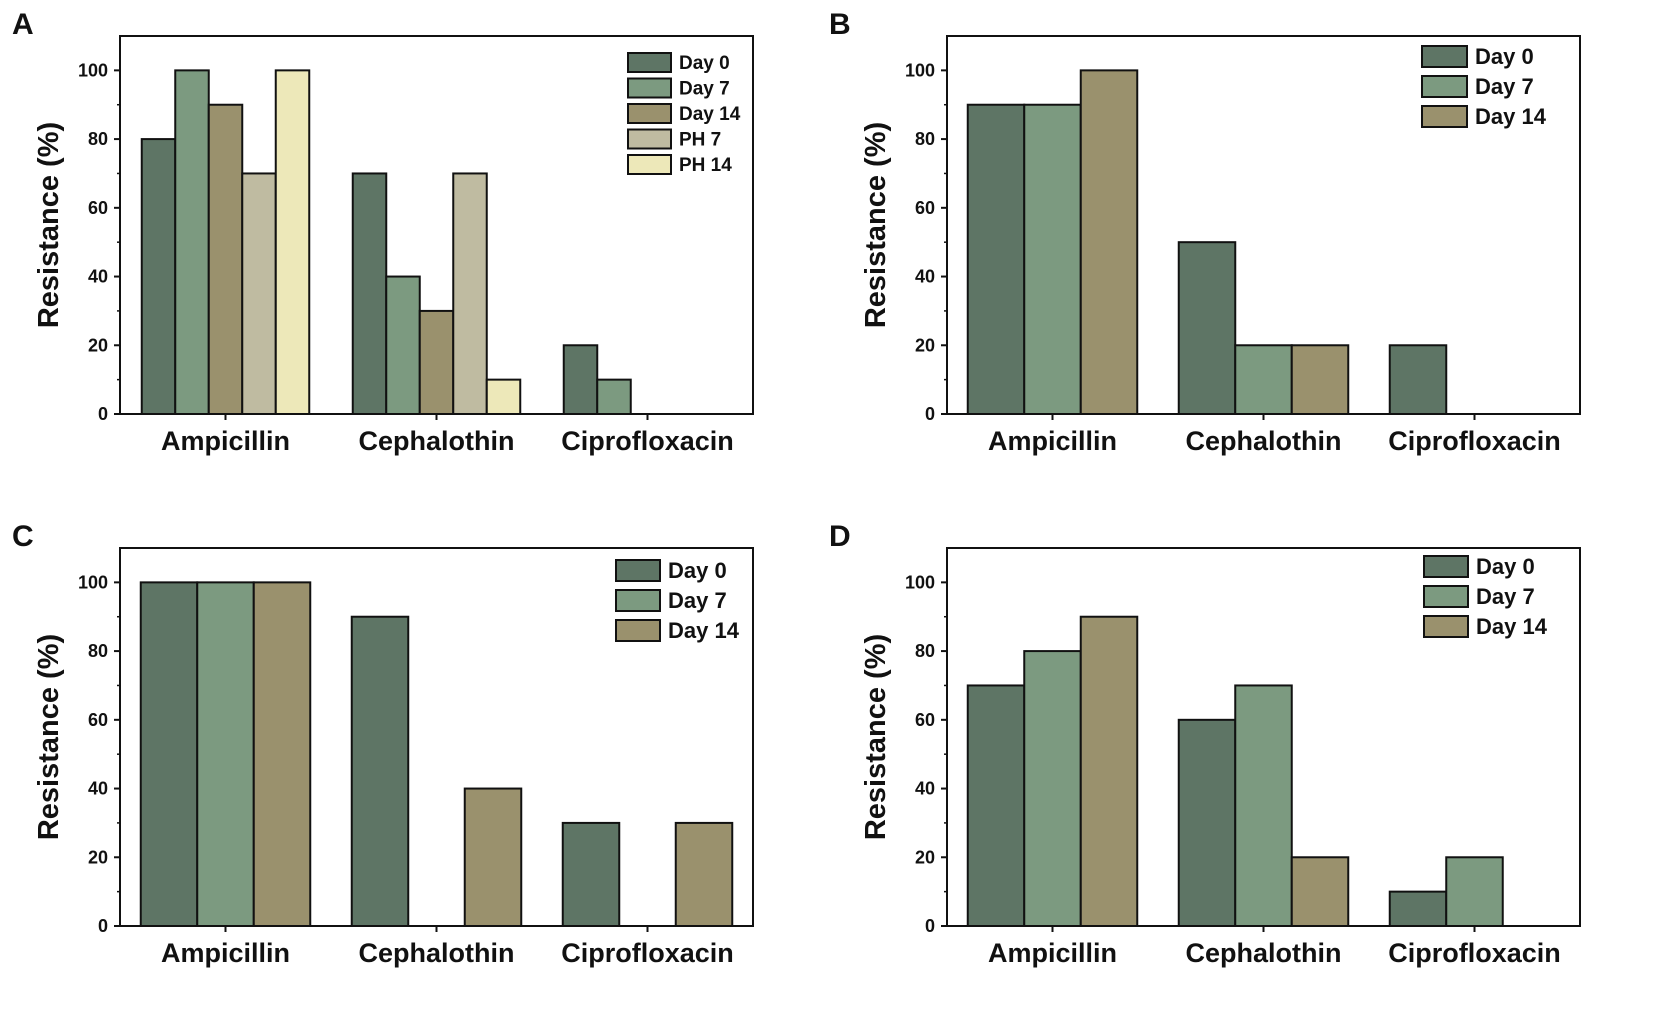 This screenshot has width=1654, height=1030. I want to click on legend-label: PH 7, so click(700, 140).